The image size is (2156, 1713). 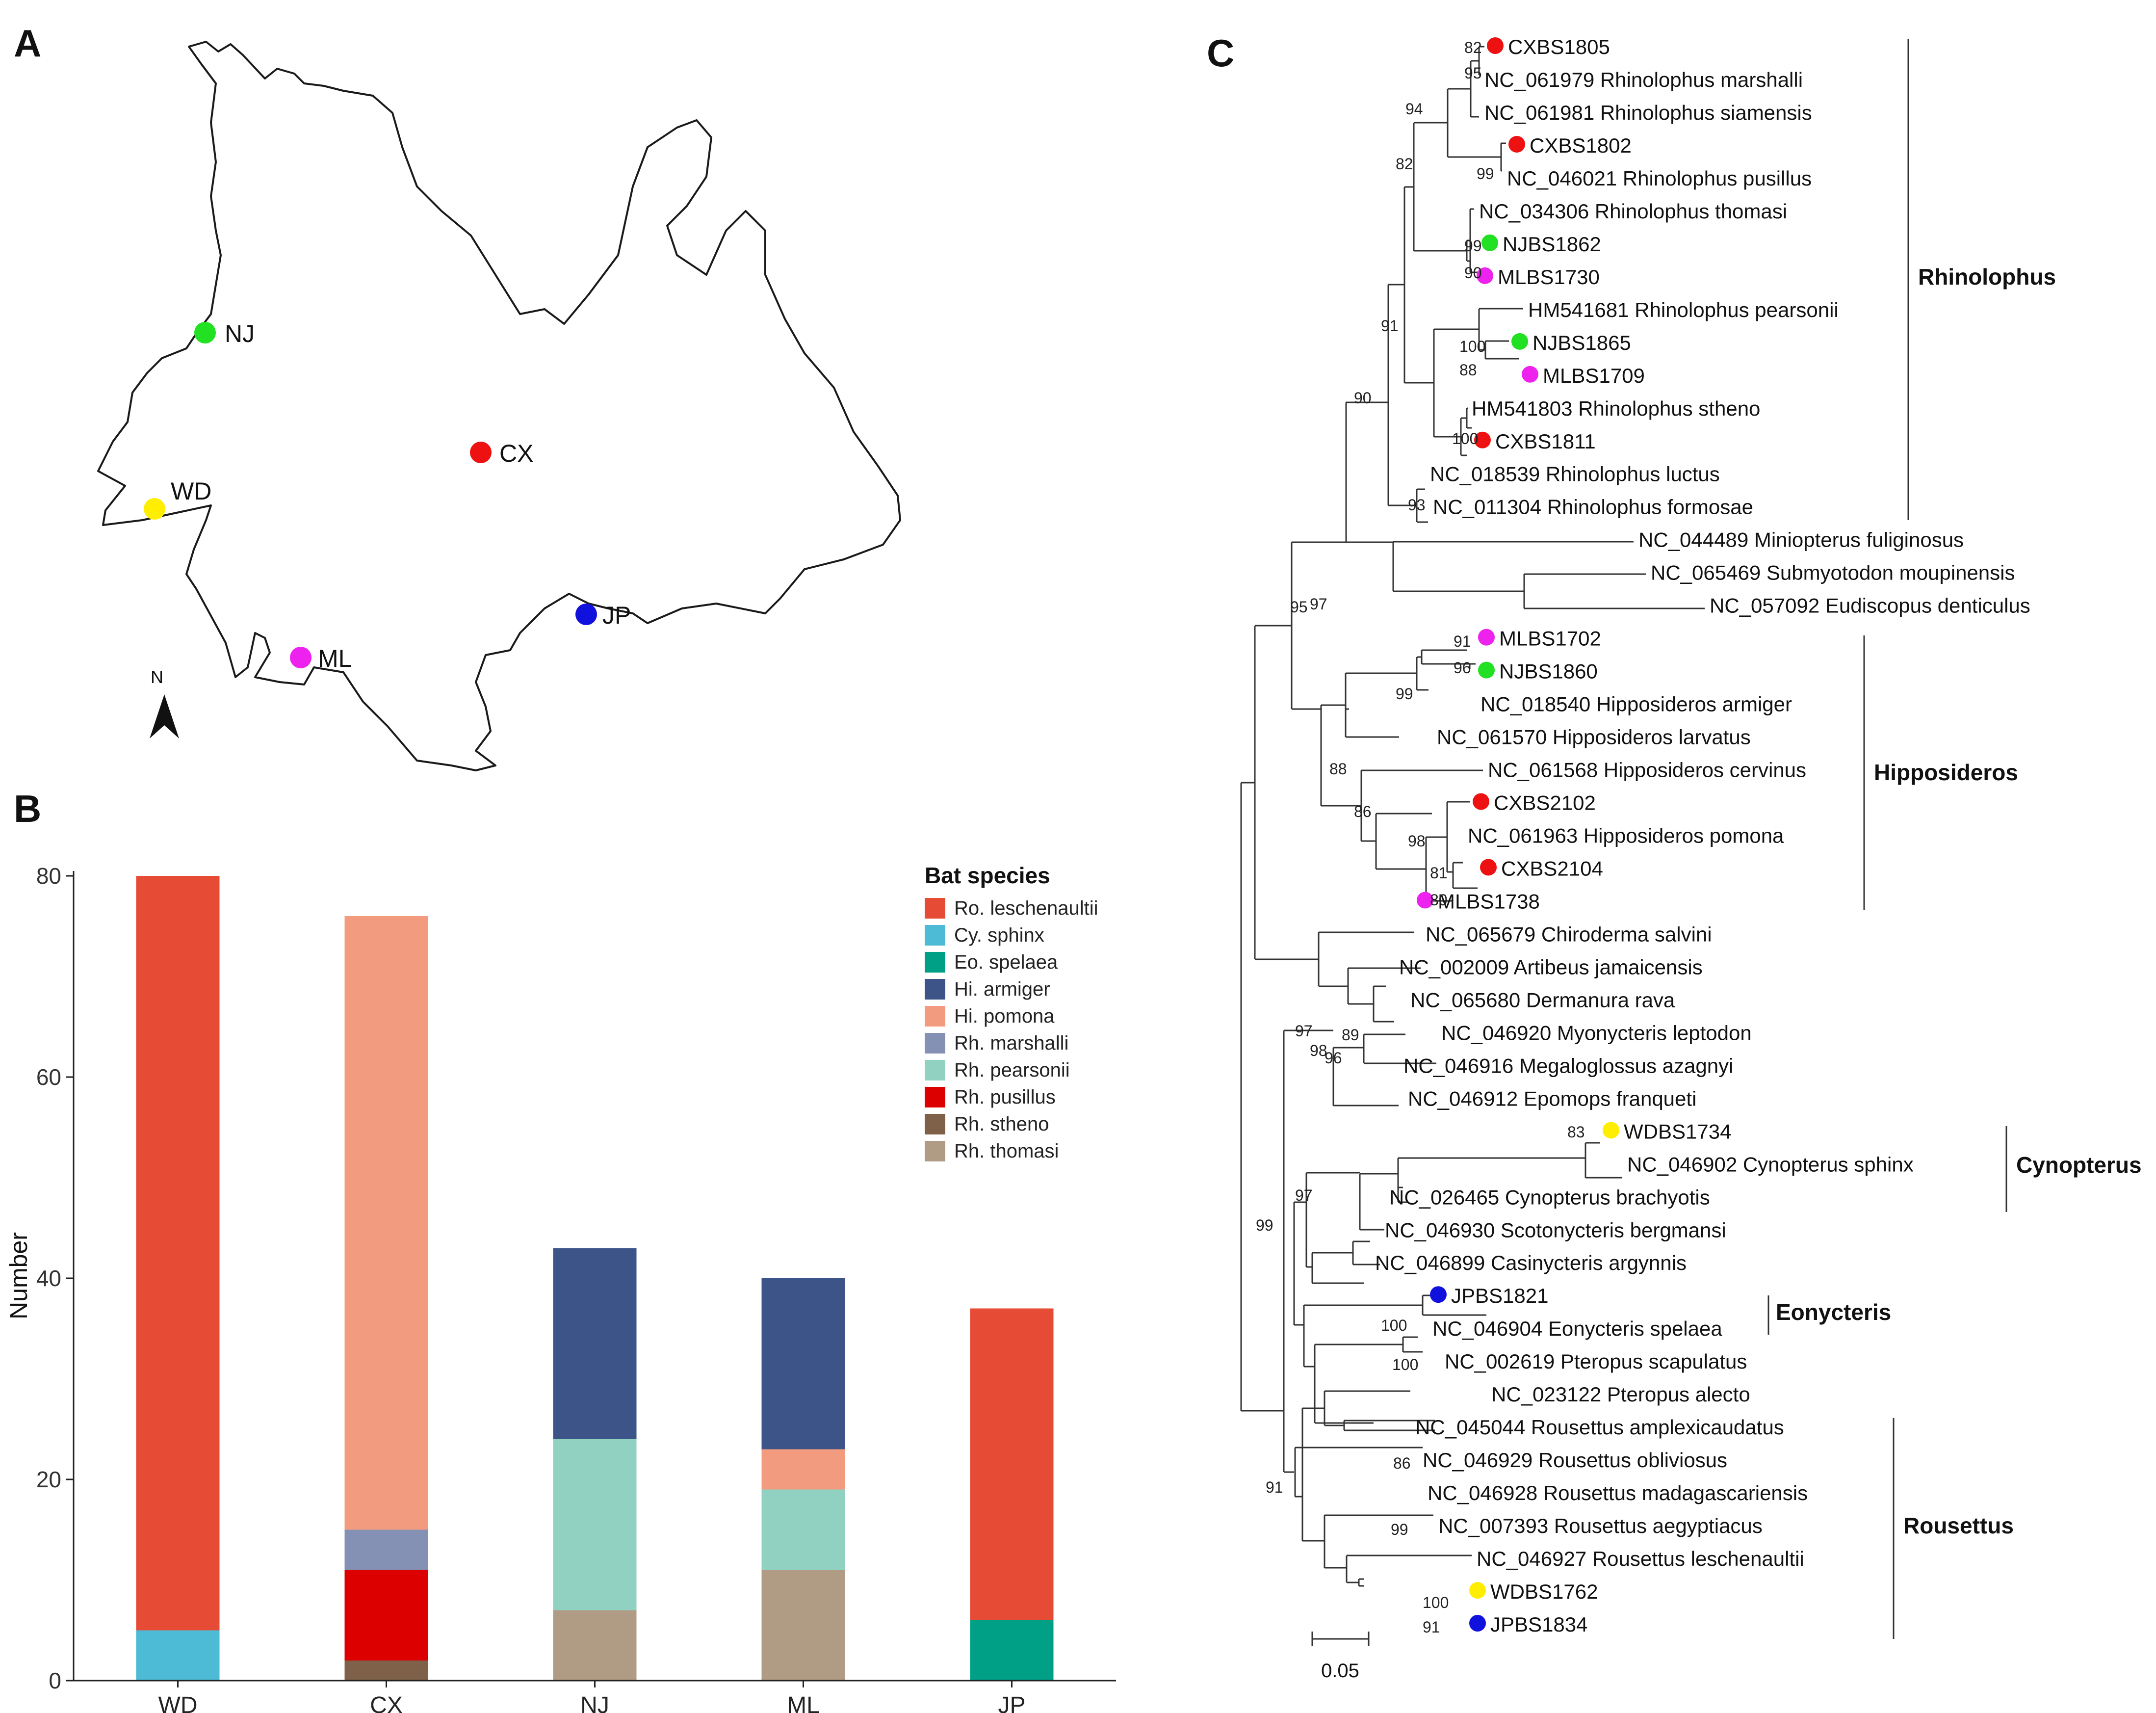 What do you see at coordinates (481, 452) in the screenshot?
I see `site-marker-cx` at bounding box center [481, 452].